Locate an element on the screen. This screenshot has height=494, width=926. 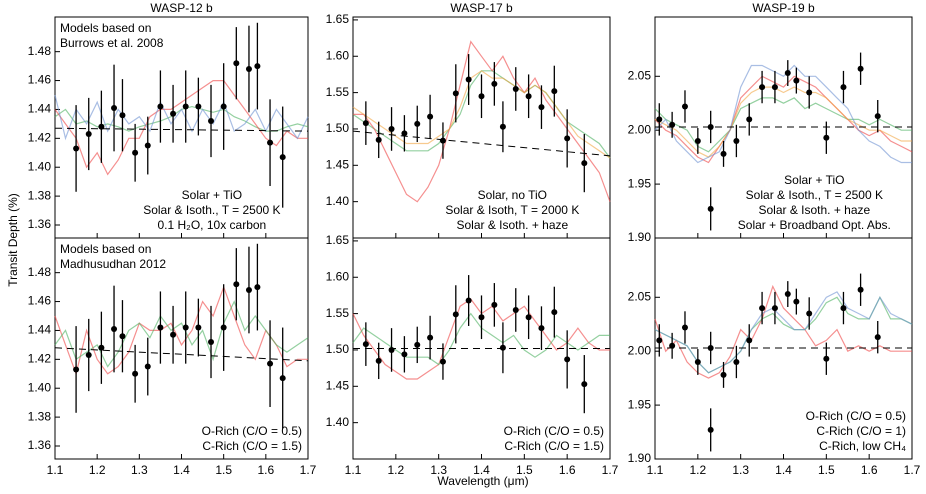
legend-entry: 0.1 H₂O, 10x carbon is located at coordinates (212, 225).